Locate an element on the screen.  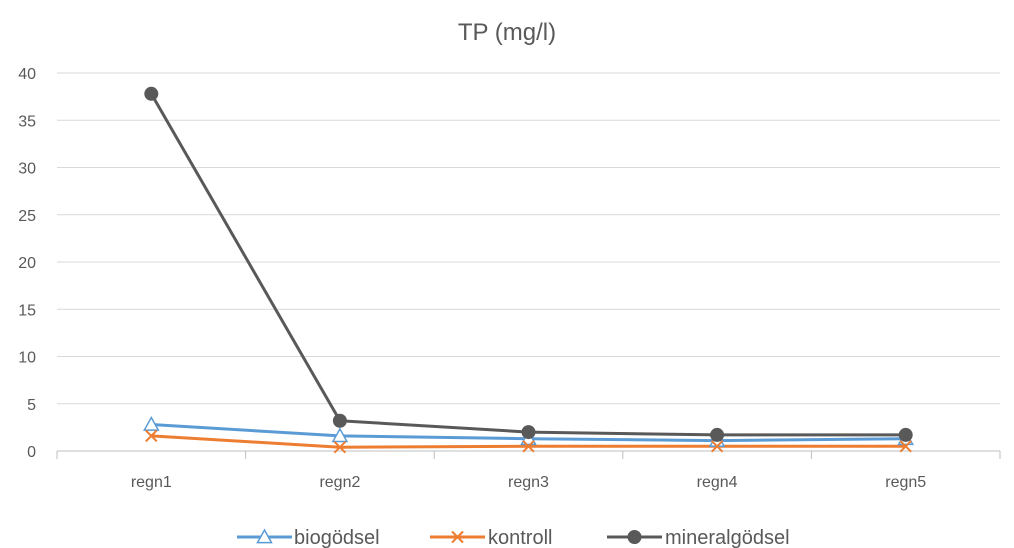
legend: biogödsel kontroll mineralgödsel is located at coordinates (513, 537).